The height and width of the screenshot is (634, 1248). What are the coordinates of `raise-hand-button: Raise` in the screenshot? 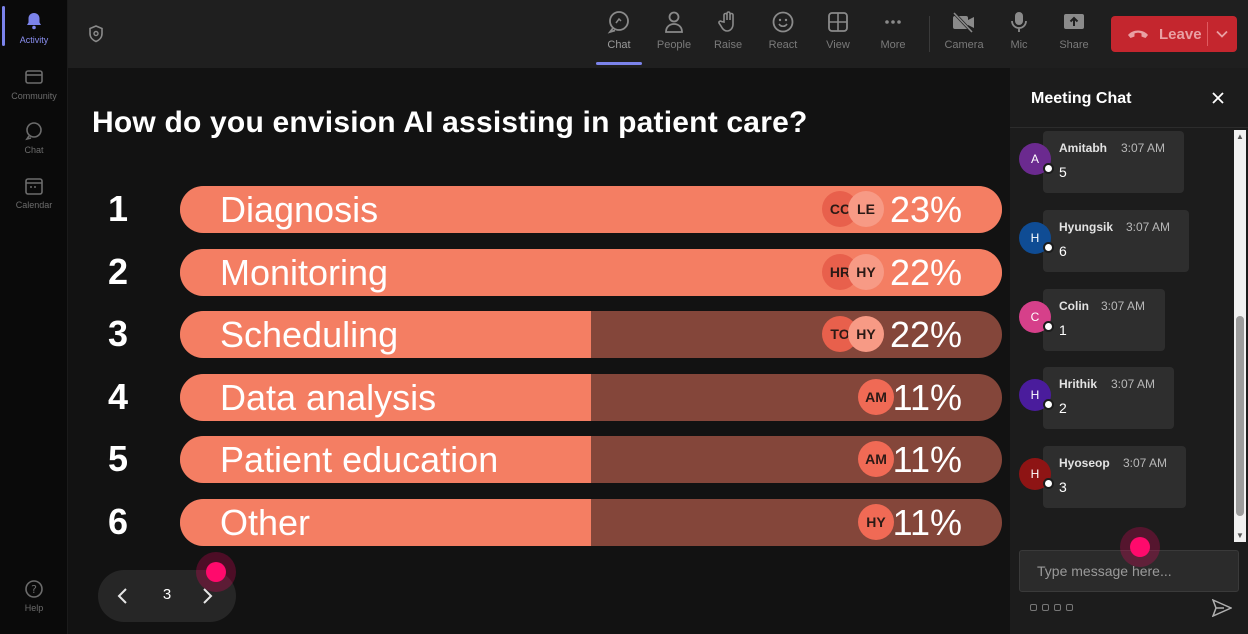 It's located at (728, 30).